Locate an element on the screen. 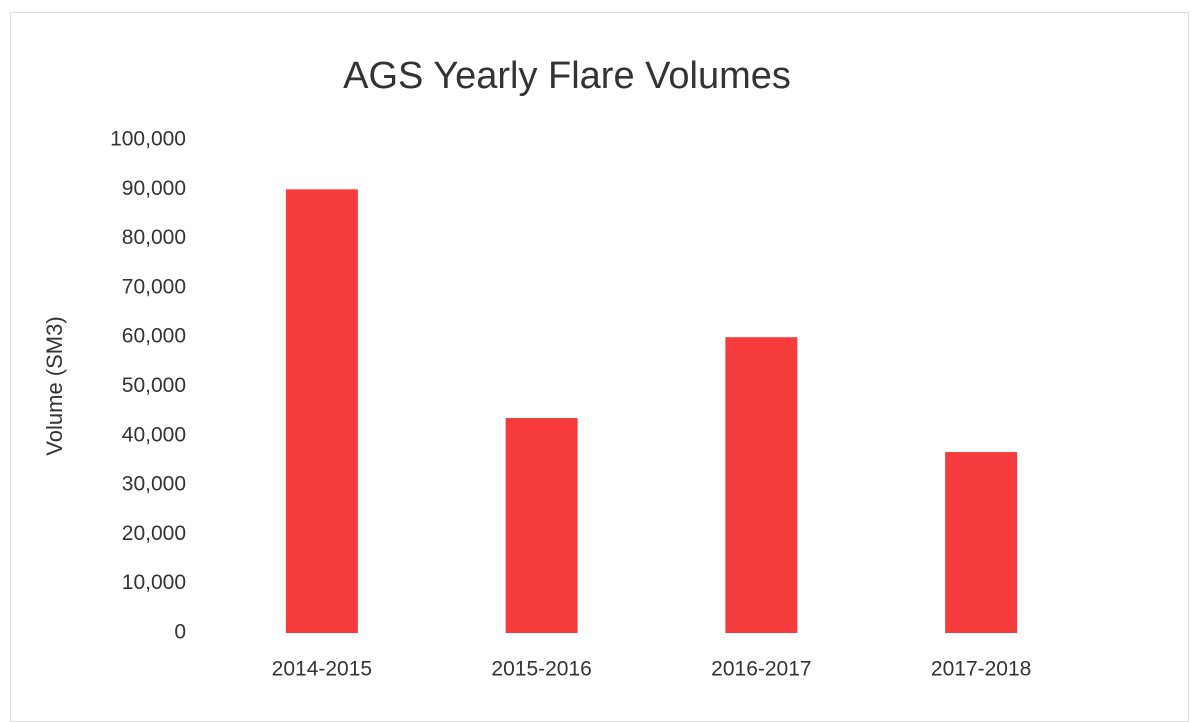 This screenshot has height=722, width=1200. y-tick-label: 70,000 is located at coordinates (154, 286).